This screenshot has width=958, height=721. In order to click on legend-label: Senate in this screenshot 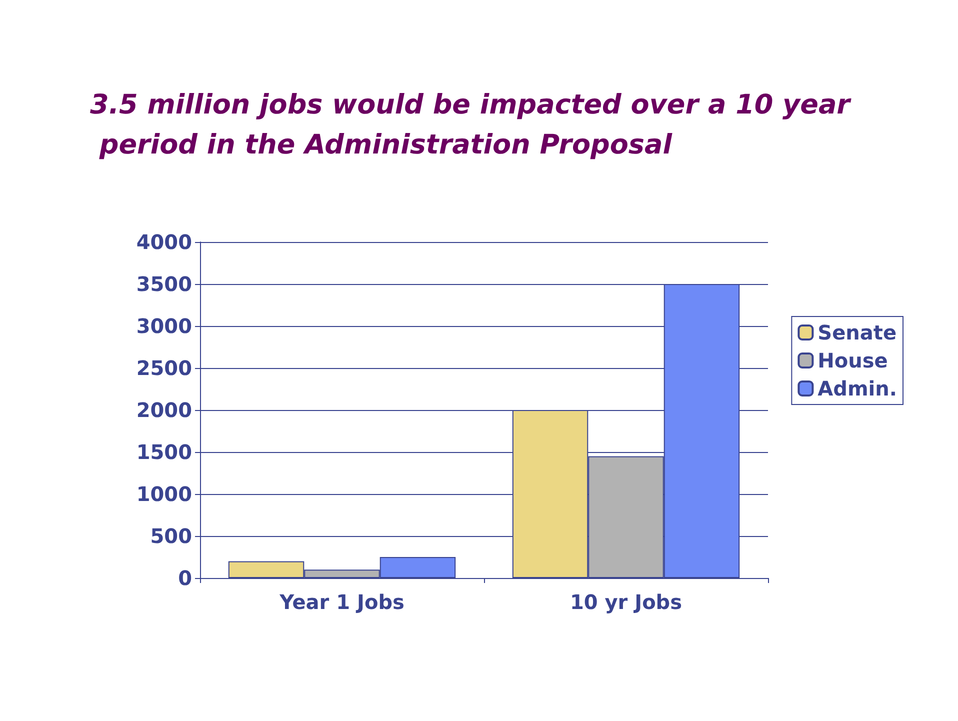, I will do `click(857, 332)`.